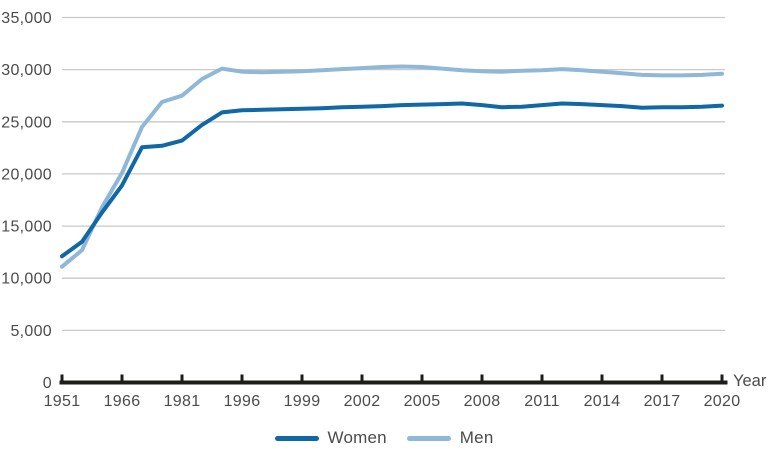  I want to click on y-axis-tick-label: 35,000, so click(26, 18).